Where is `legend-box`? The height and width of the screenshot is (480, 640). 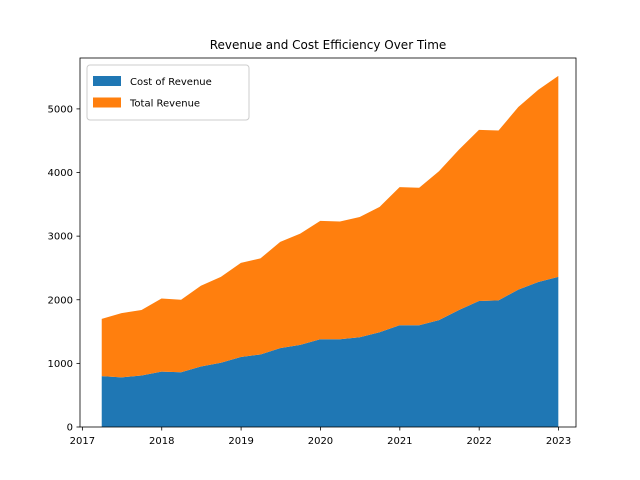 legend-box is located at coordinates (168, 92).